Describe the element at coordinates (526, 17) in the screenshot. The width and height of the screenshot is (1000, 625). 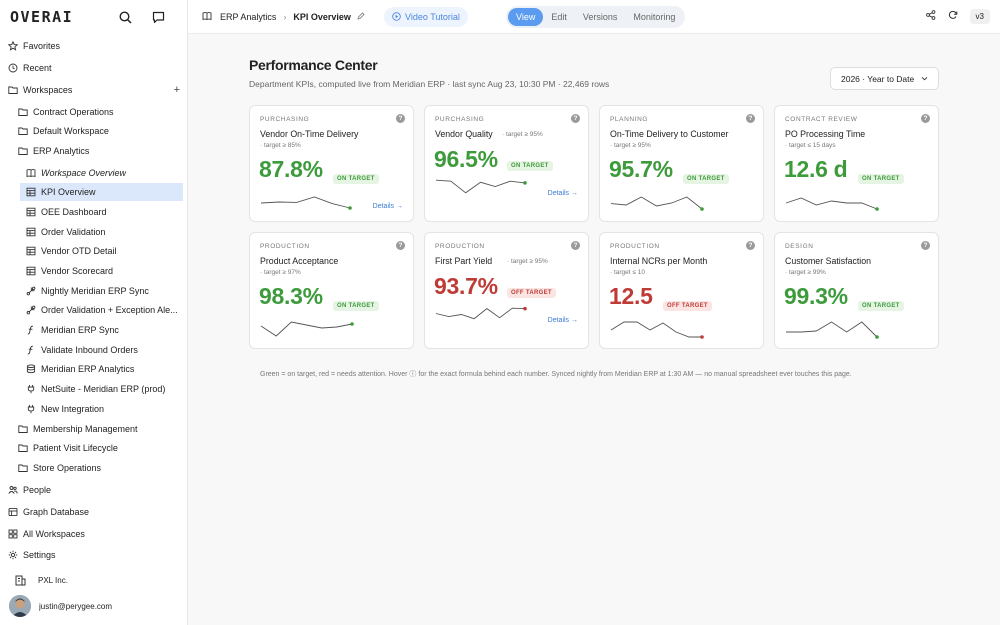
I see `tab-view: View` at that location.